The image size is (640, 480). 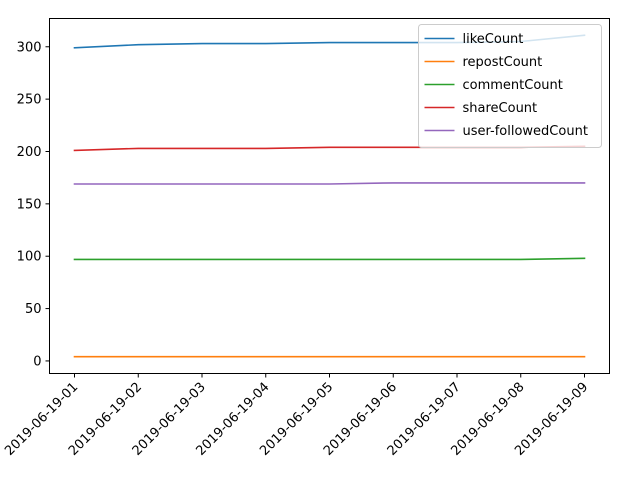 I want to click on y-tick-label: 150, so click(x=29, y=204).